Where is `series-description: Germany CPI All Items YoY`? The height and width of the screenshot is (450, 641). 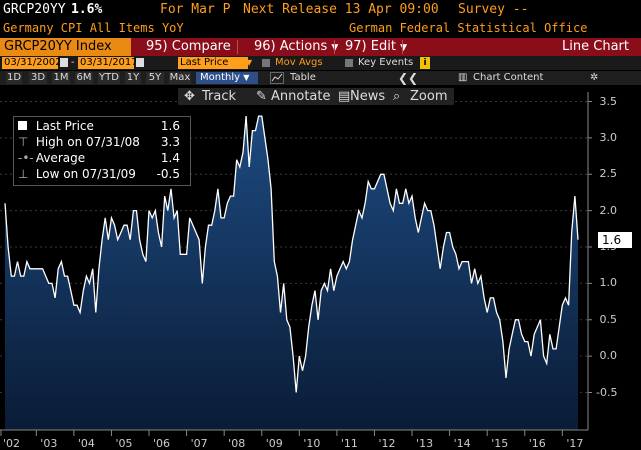
series-description: Germany CPI All Items YoY is located at coordinates (93, 28).